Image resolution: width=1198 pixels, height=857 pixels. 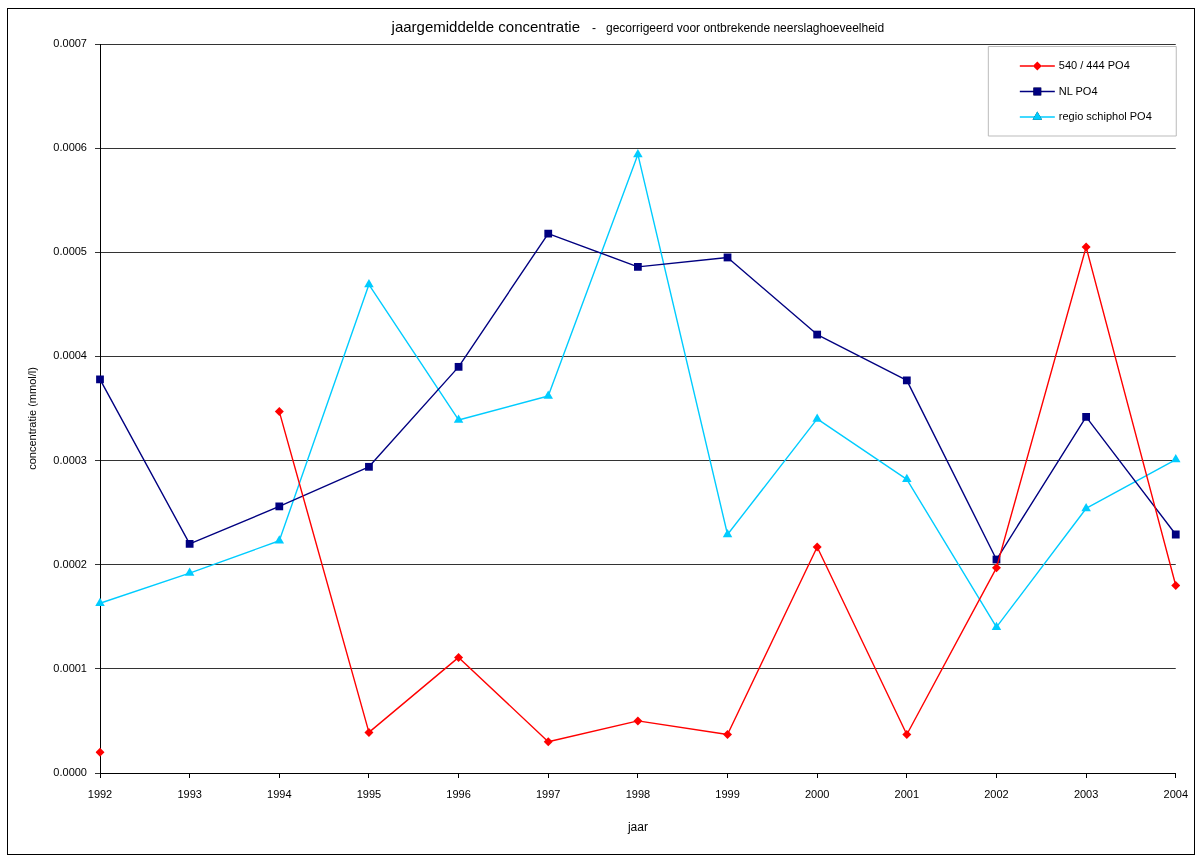 What do you see at coordinates (70, 563) in the screenshot?
I see `y-tick-label: 0.0002` at bounding box center [70, 563].